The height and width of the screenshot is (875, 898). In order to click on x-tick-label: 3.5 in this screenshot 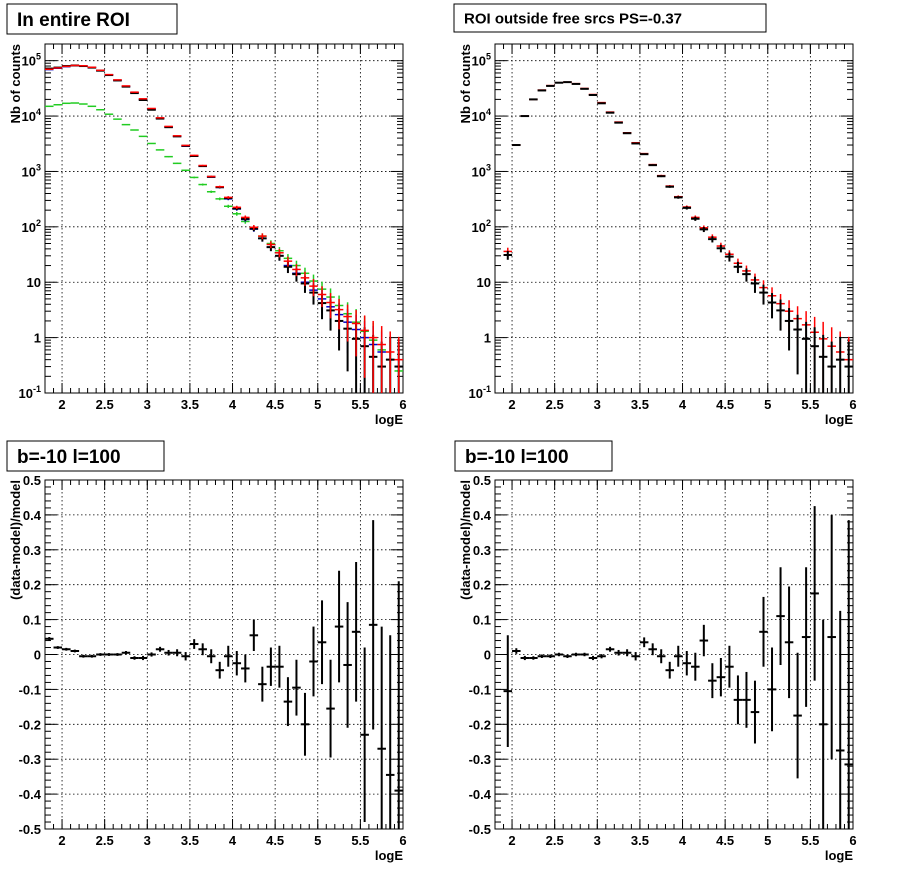, I will do `click(190, 840)`.